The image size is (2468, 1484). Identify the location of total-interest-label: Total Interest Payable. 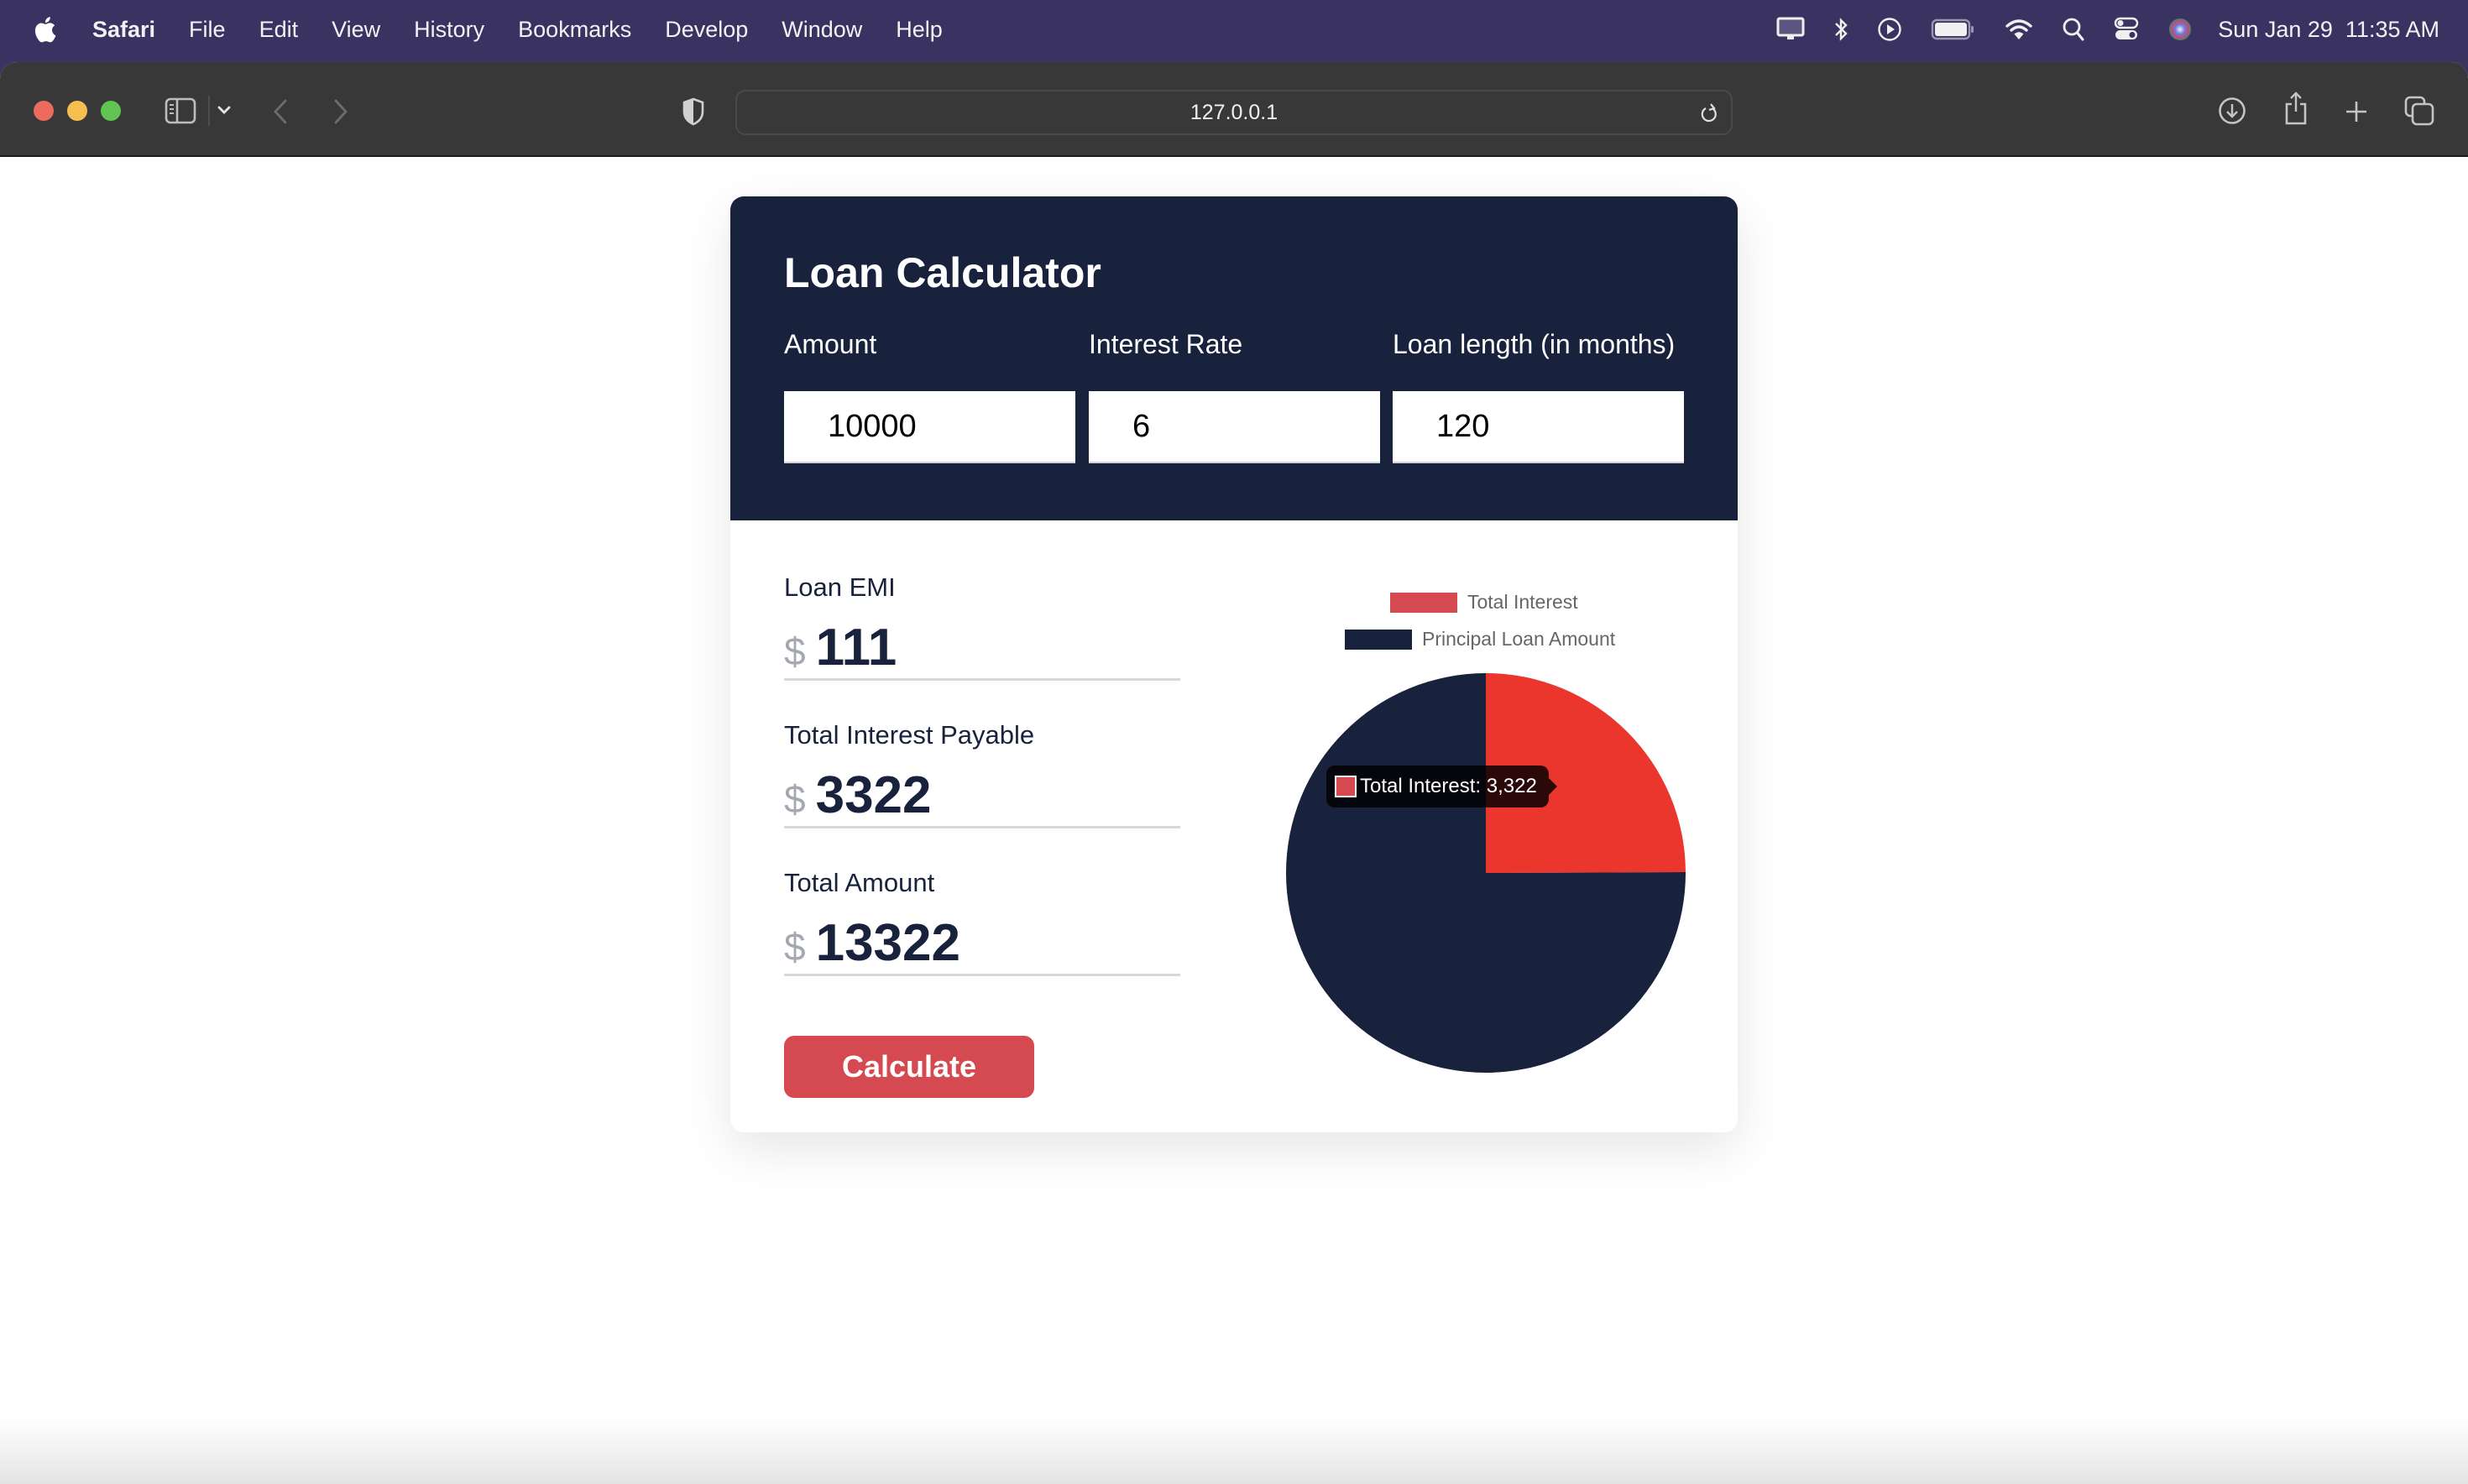
(909, 735).